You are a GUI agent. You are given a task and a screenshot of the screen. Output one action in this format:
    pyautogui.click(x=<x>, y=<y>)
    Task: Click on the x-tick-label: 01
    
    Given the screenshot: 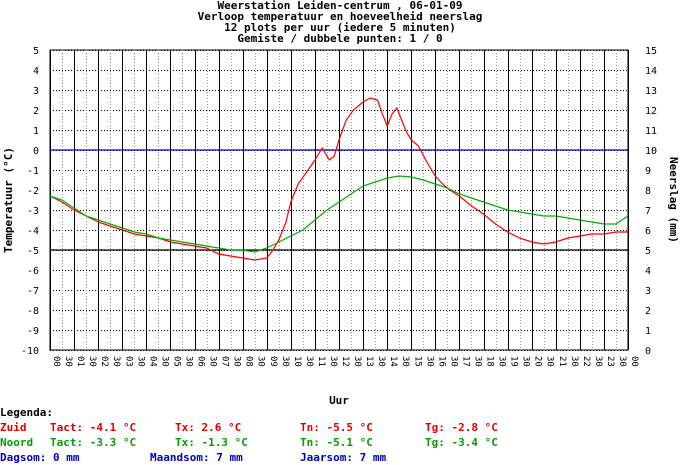 What is the action you would take?
    pyautogui.click(x=80, y=361)
    